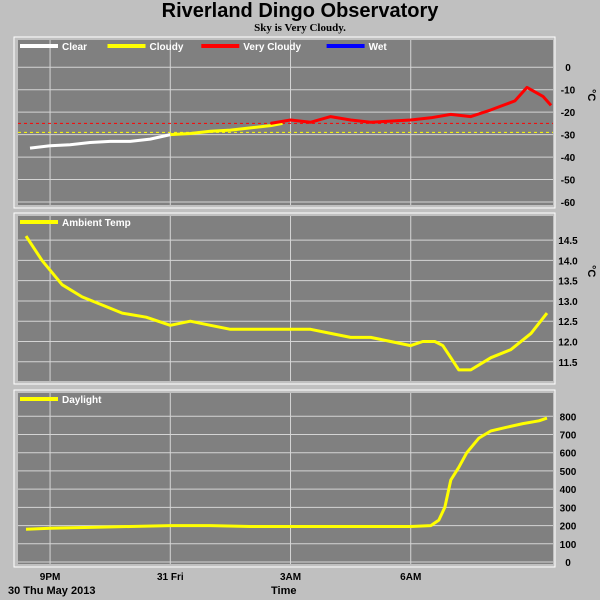 Image resolution: width=600 pixels, height=600 pixels. Describe the element at coordinates (96, 223) in the screenshot. I see `legend-label: Ambient Temp` at that location.